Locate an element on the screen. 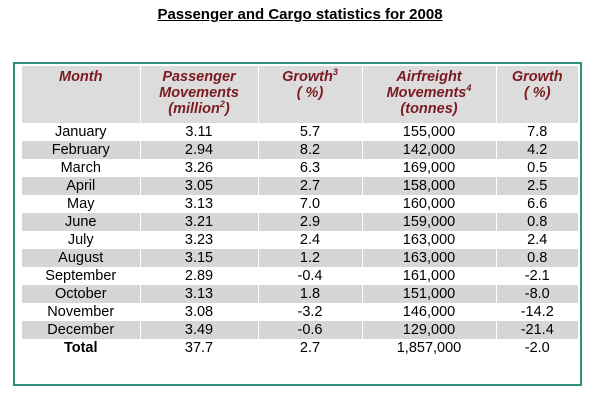  header-airfreight-movements: Airfreight Movements4 (tonnes) is located at coordinates (428, 94).